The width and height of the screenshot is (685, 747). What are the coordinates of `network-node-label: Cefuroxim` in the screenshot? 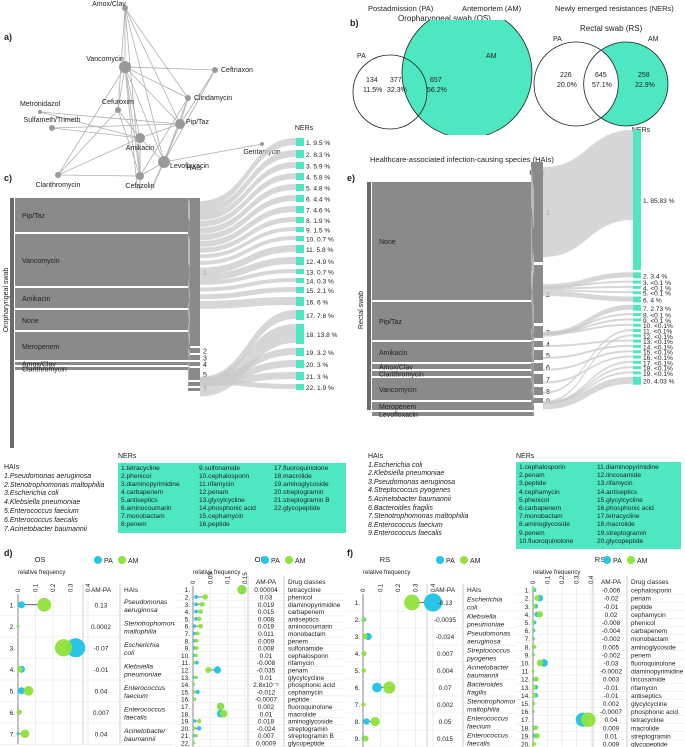 It's located at (118, 102).